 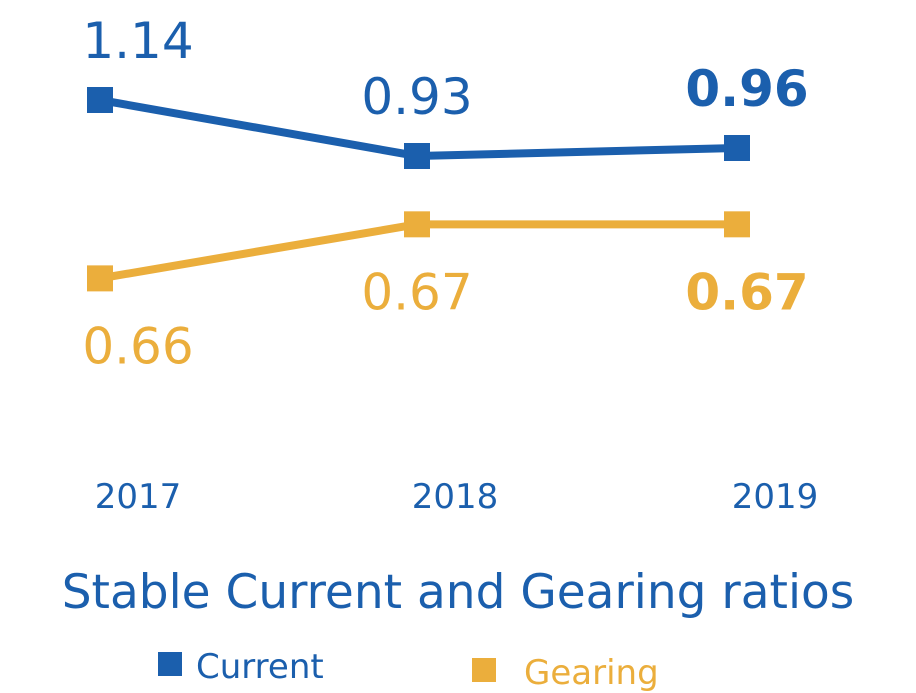 I want to click on legend-label-current: Current, so click(x=260, y=667).